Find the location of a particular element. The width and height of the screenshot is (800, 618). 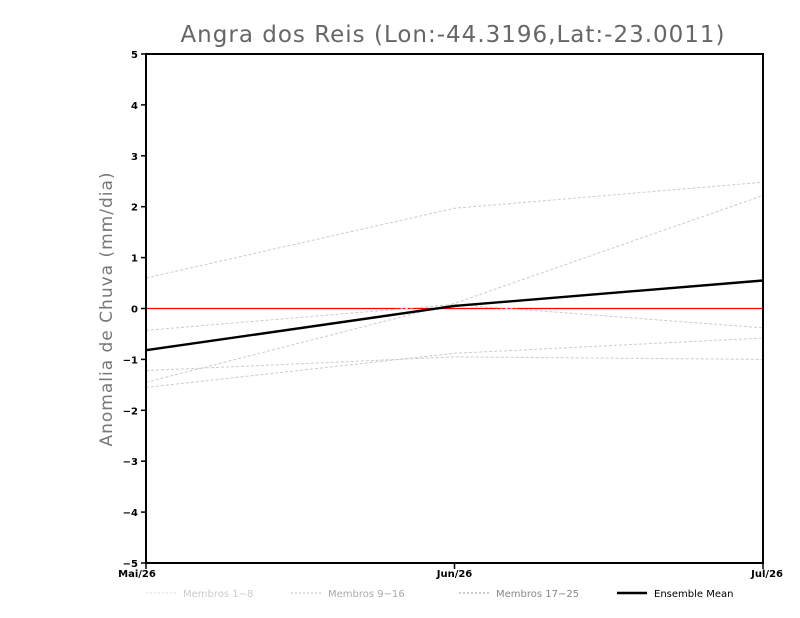

y-tick-label: −2 is located at coordinates (130, 411).